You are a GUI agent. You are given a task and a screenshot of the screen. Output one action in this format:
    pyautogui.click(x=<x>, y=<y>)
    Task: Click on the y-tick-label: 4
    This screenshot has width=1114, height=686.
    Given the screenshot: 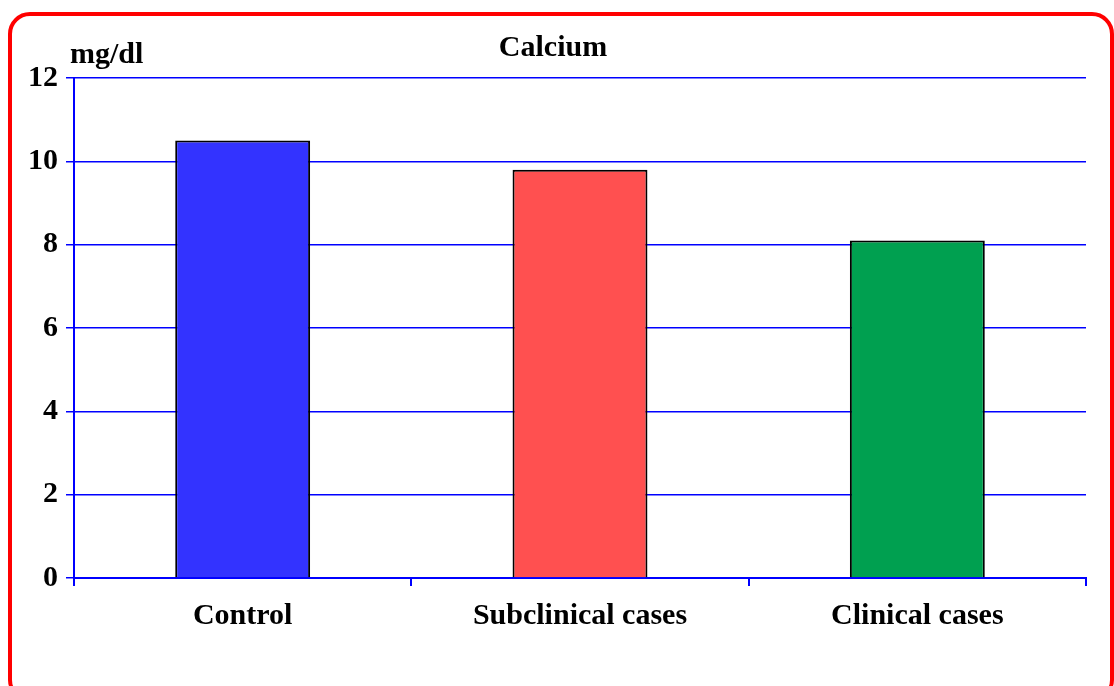 What is the action you would take?
    pyautogui.click(x=50, y=409)
    